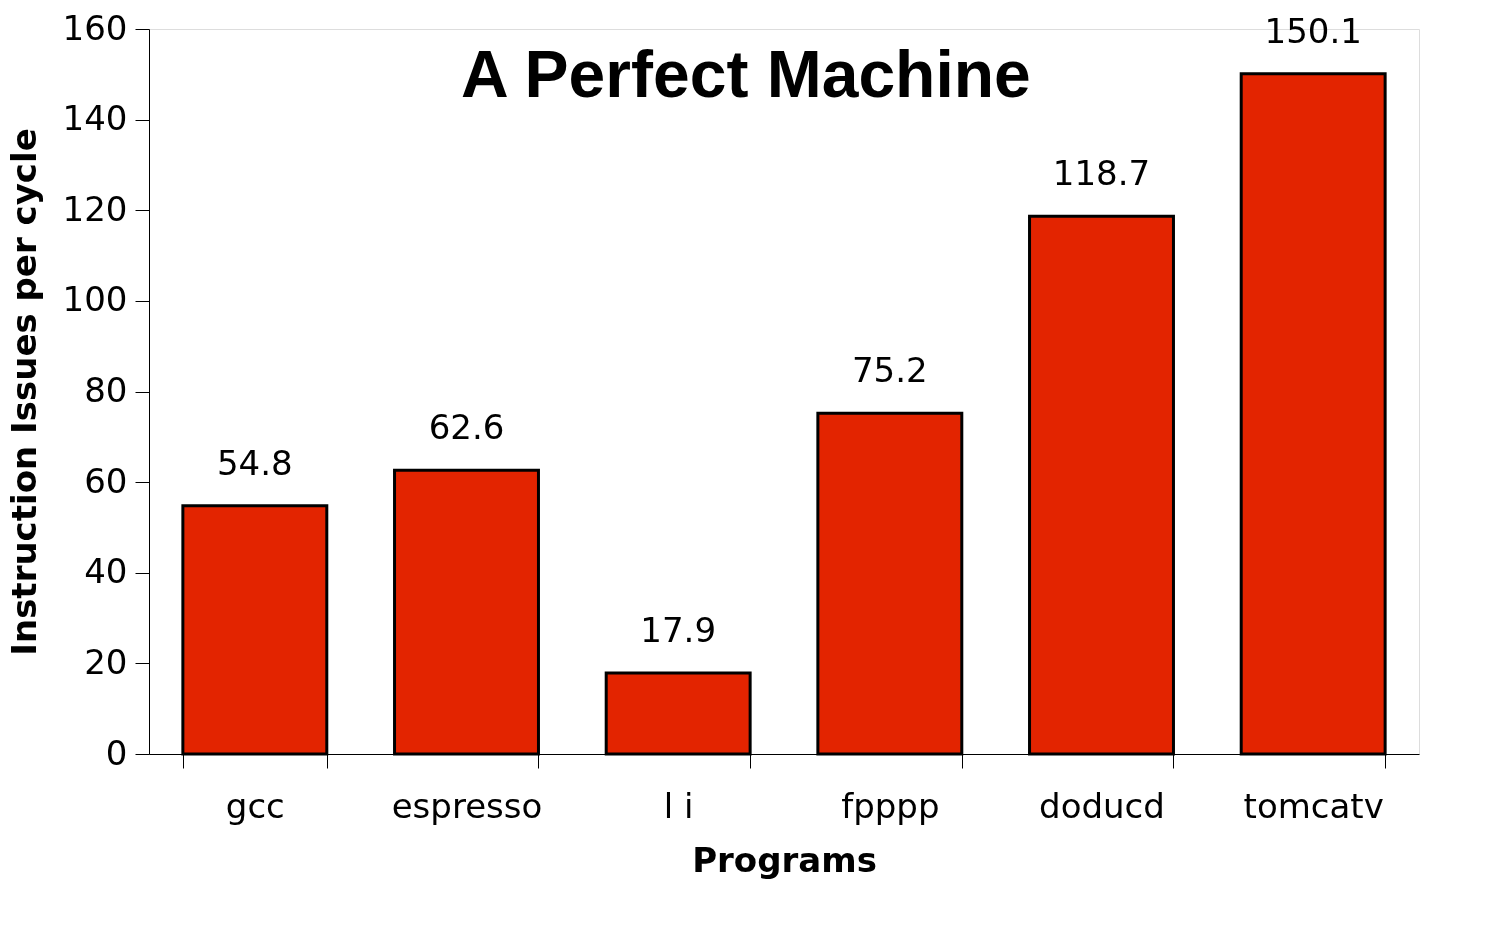 The image size is (1499, 932). I want to click on y-tick-label: 120, so click(95, 208).